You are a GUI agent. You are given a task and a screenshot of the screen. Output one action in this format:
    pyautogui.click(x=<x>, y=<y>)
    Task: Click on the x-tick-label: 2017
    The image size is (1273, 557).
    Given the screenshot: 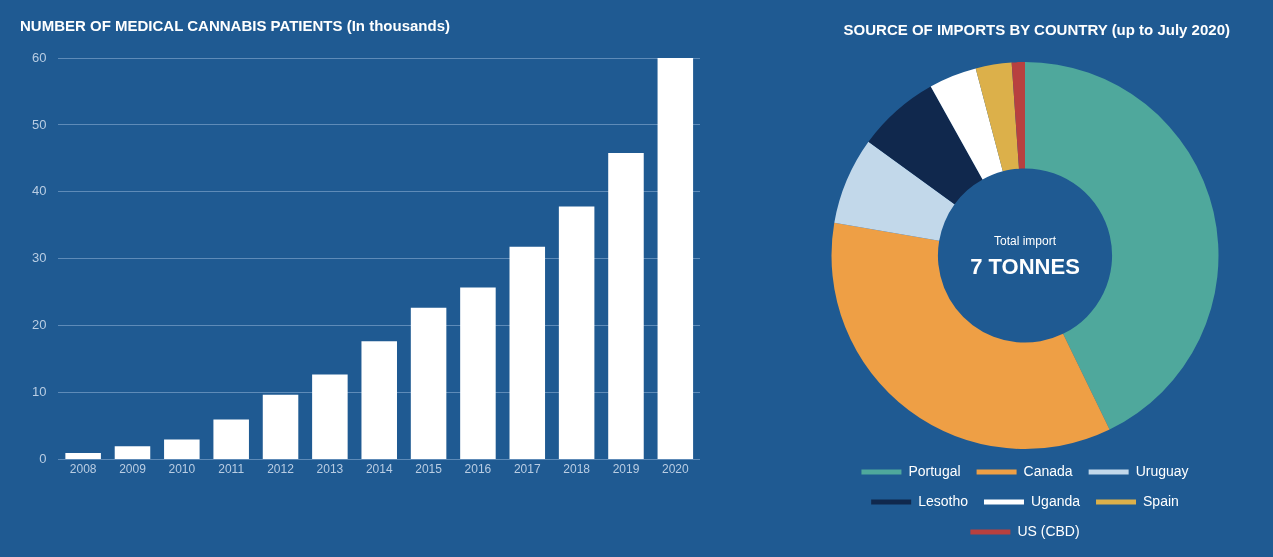 What is the action you would take?
    pyautogui.click(x=527, y=469)
    